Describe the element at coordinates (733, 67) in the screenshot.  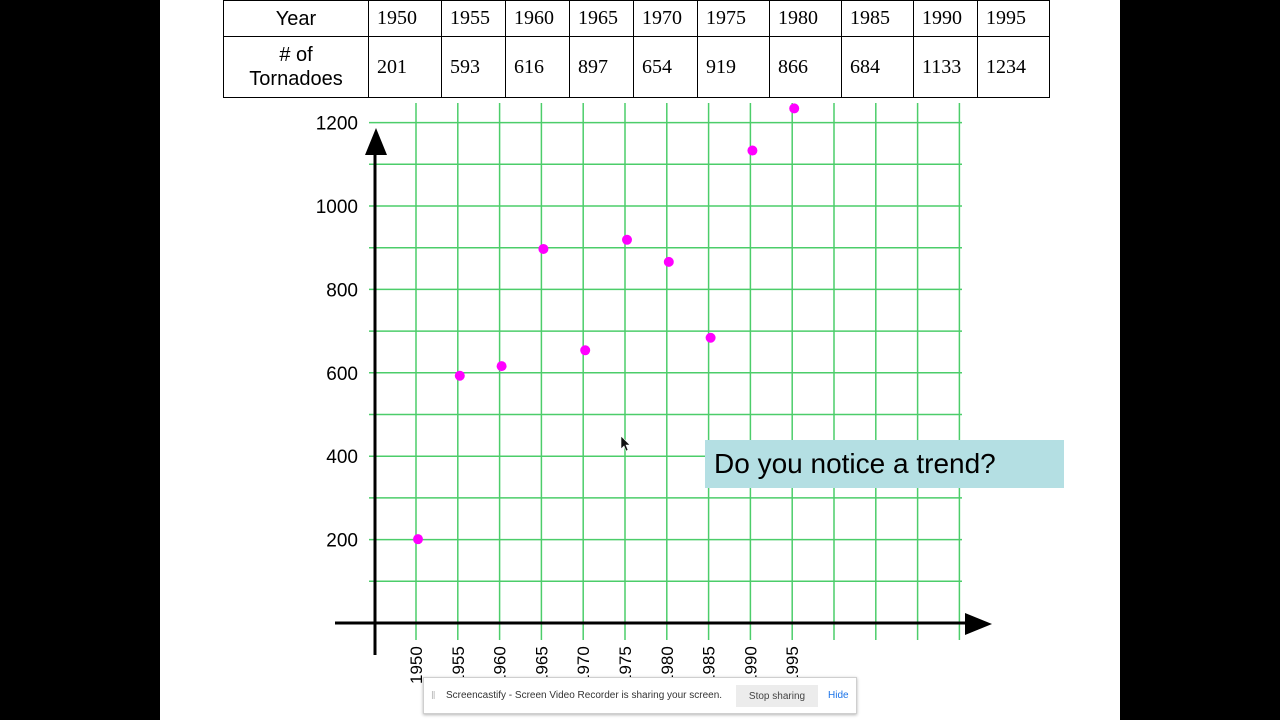
I see `count-cell: 919` at that location.